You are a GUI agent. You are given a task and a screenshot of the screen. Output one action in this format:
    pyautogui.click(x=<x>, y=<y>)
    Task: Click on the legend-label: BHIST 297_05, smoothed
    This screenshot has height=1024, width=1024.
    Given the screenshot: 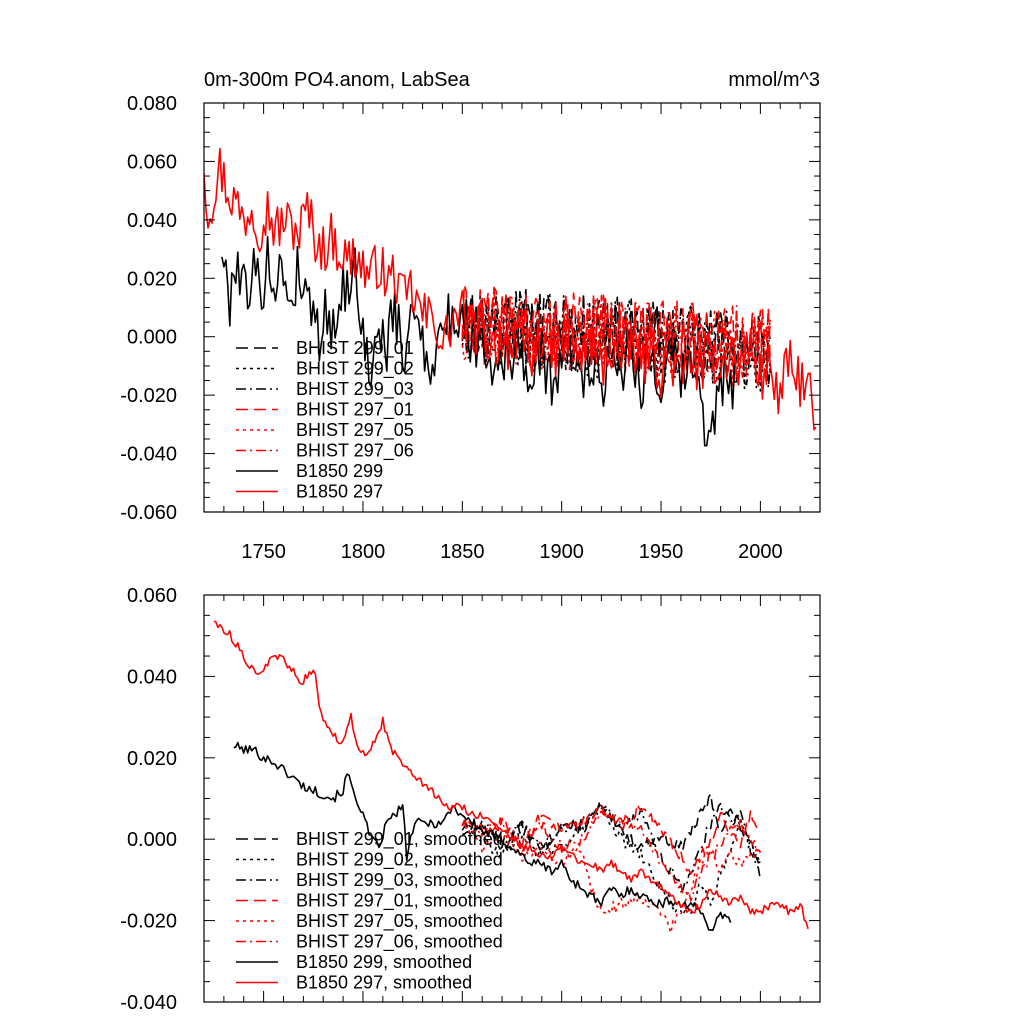 What is the action you would take?
    pyautogui.click(x=399, y=921)
    